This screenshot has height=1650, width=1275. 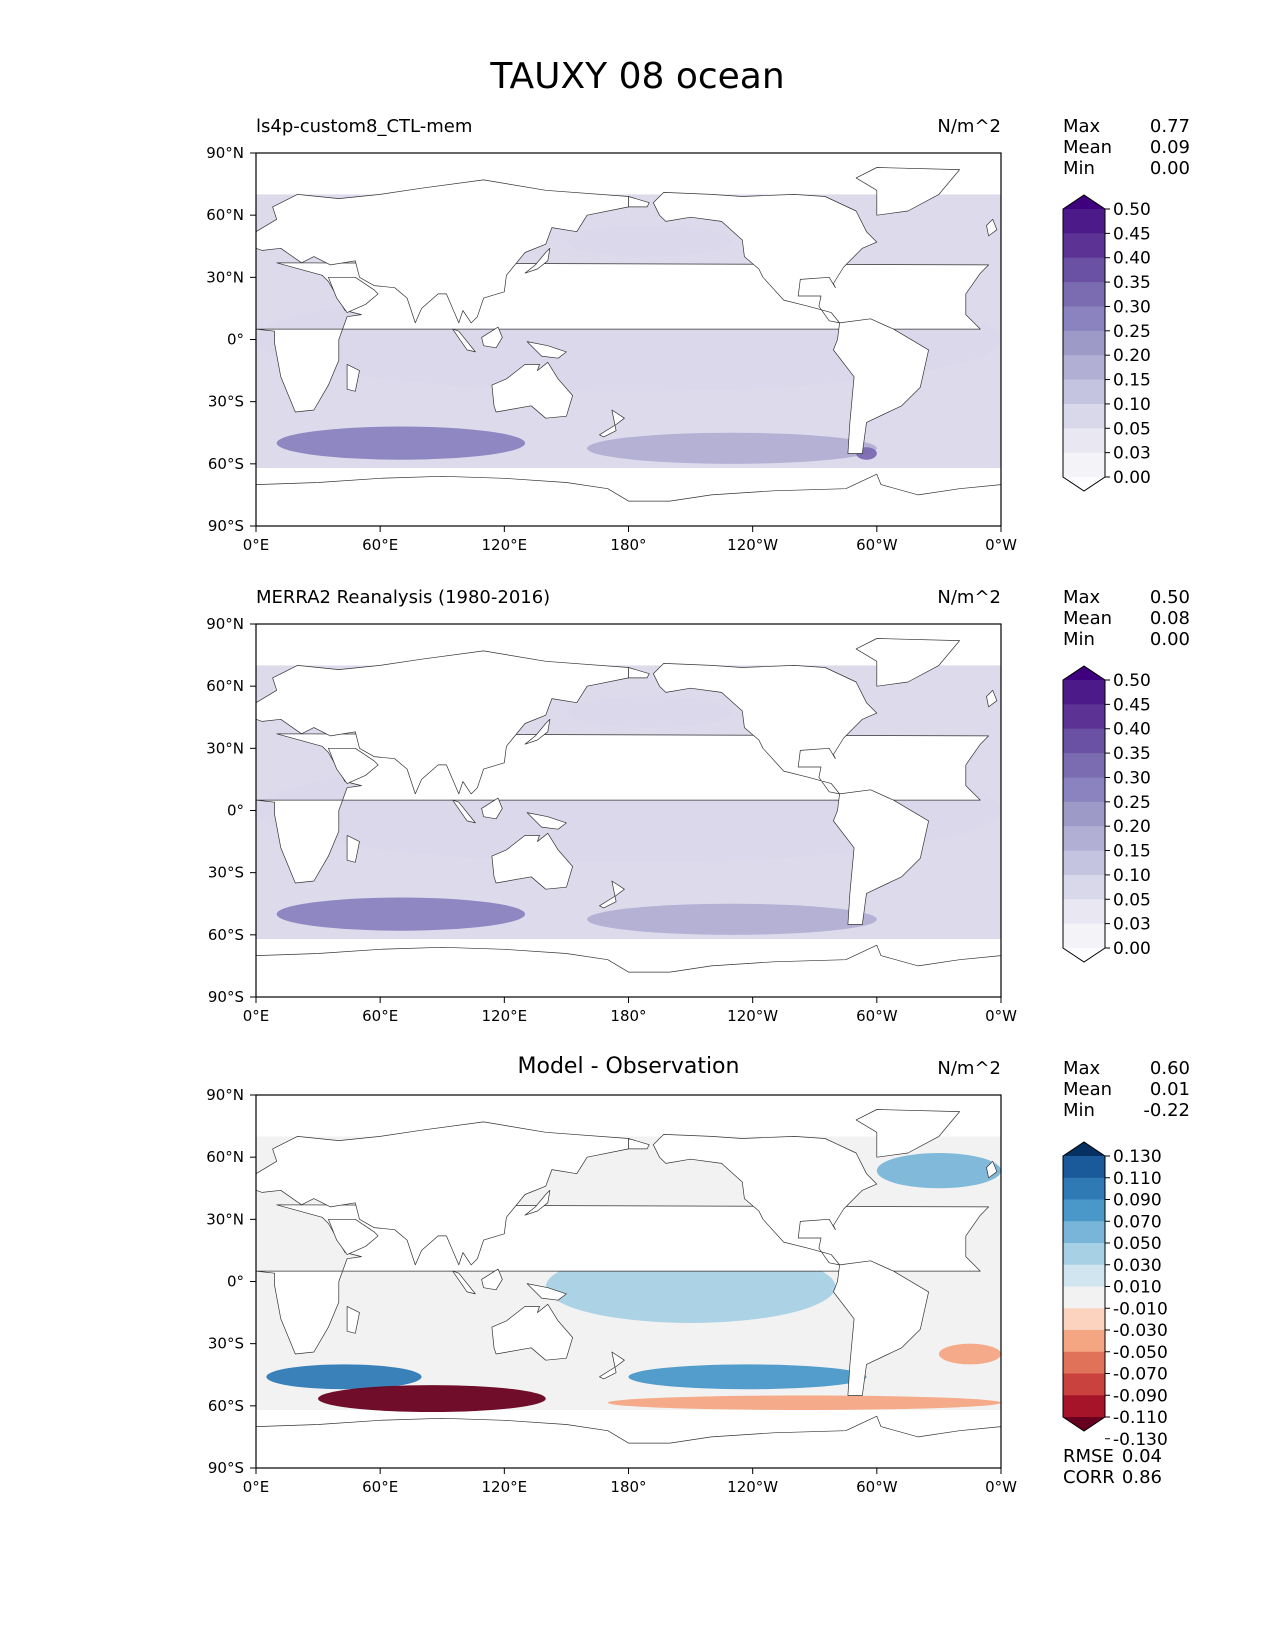 I want to click on colorbar-label: -0.070, so click(x=1140, y=1375).